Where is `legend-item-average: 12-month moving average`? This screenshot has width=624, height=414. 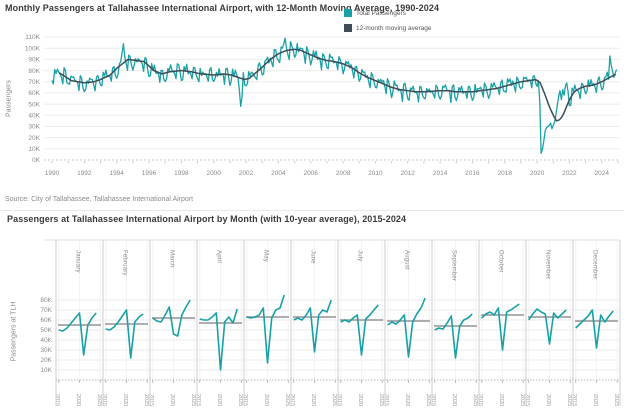
legend-item-average: 12-month moving average is located at coordinates (388, 28).